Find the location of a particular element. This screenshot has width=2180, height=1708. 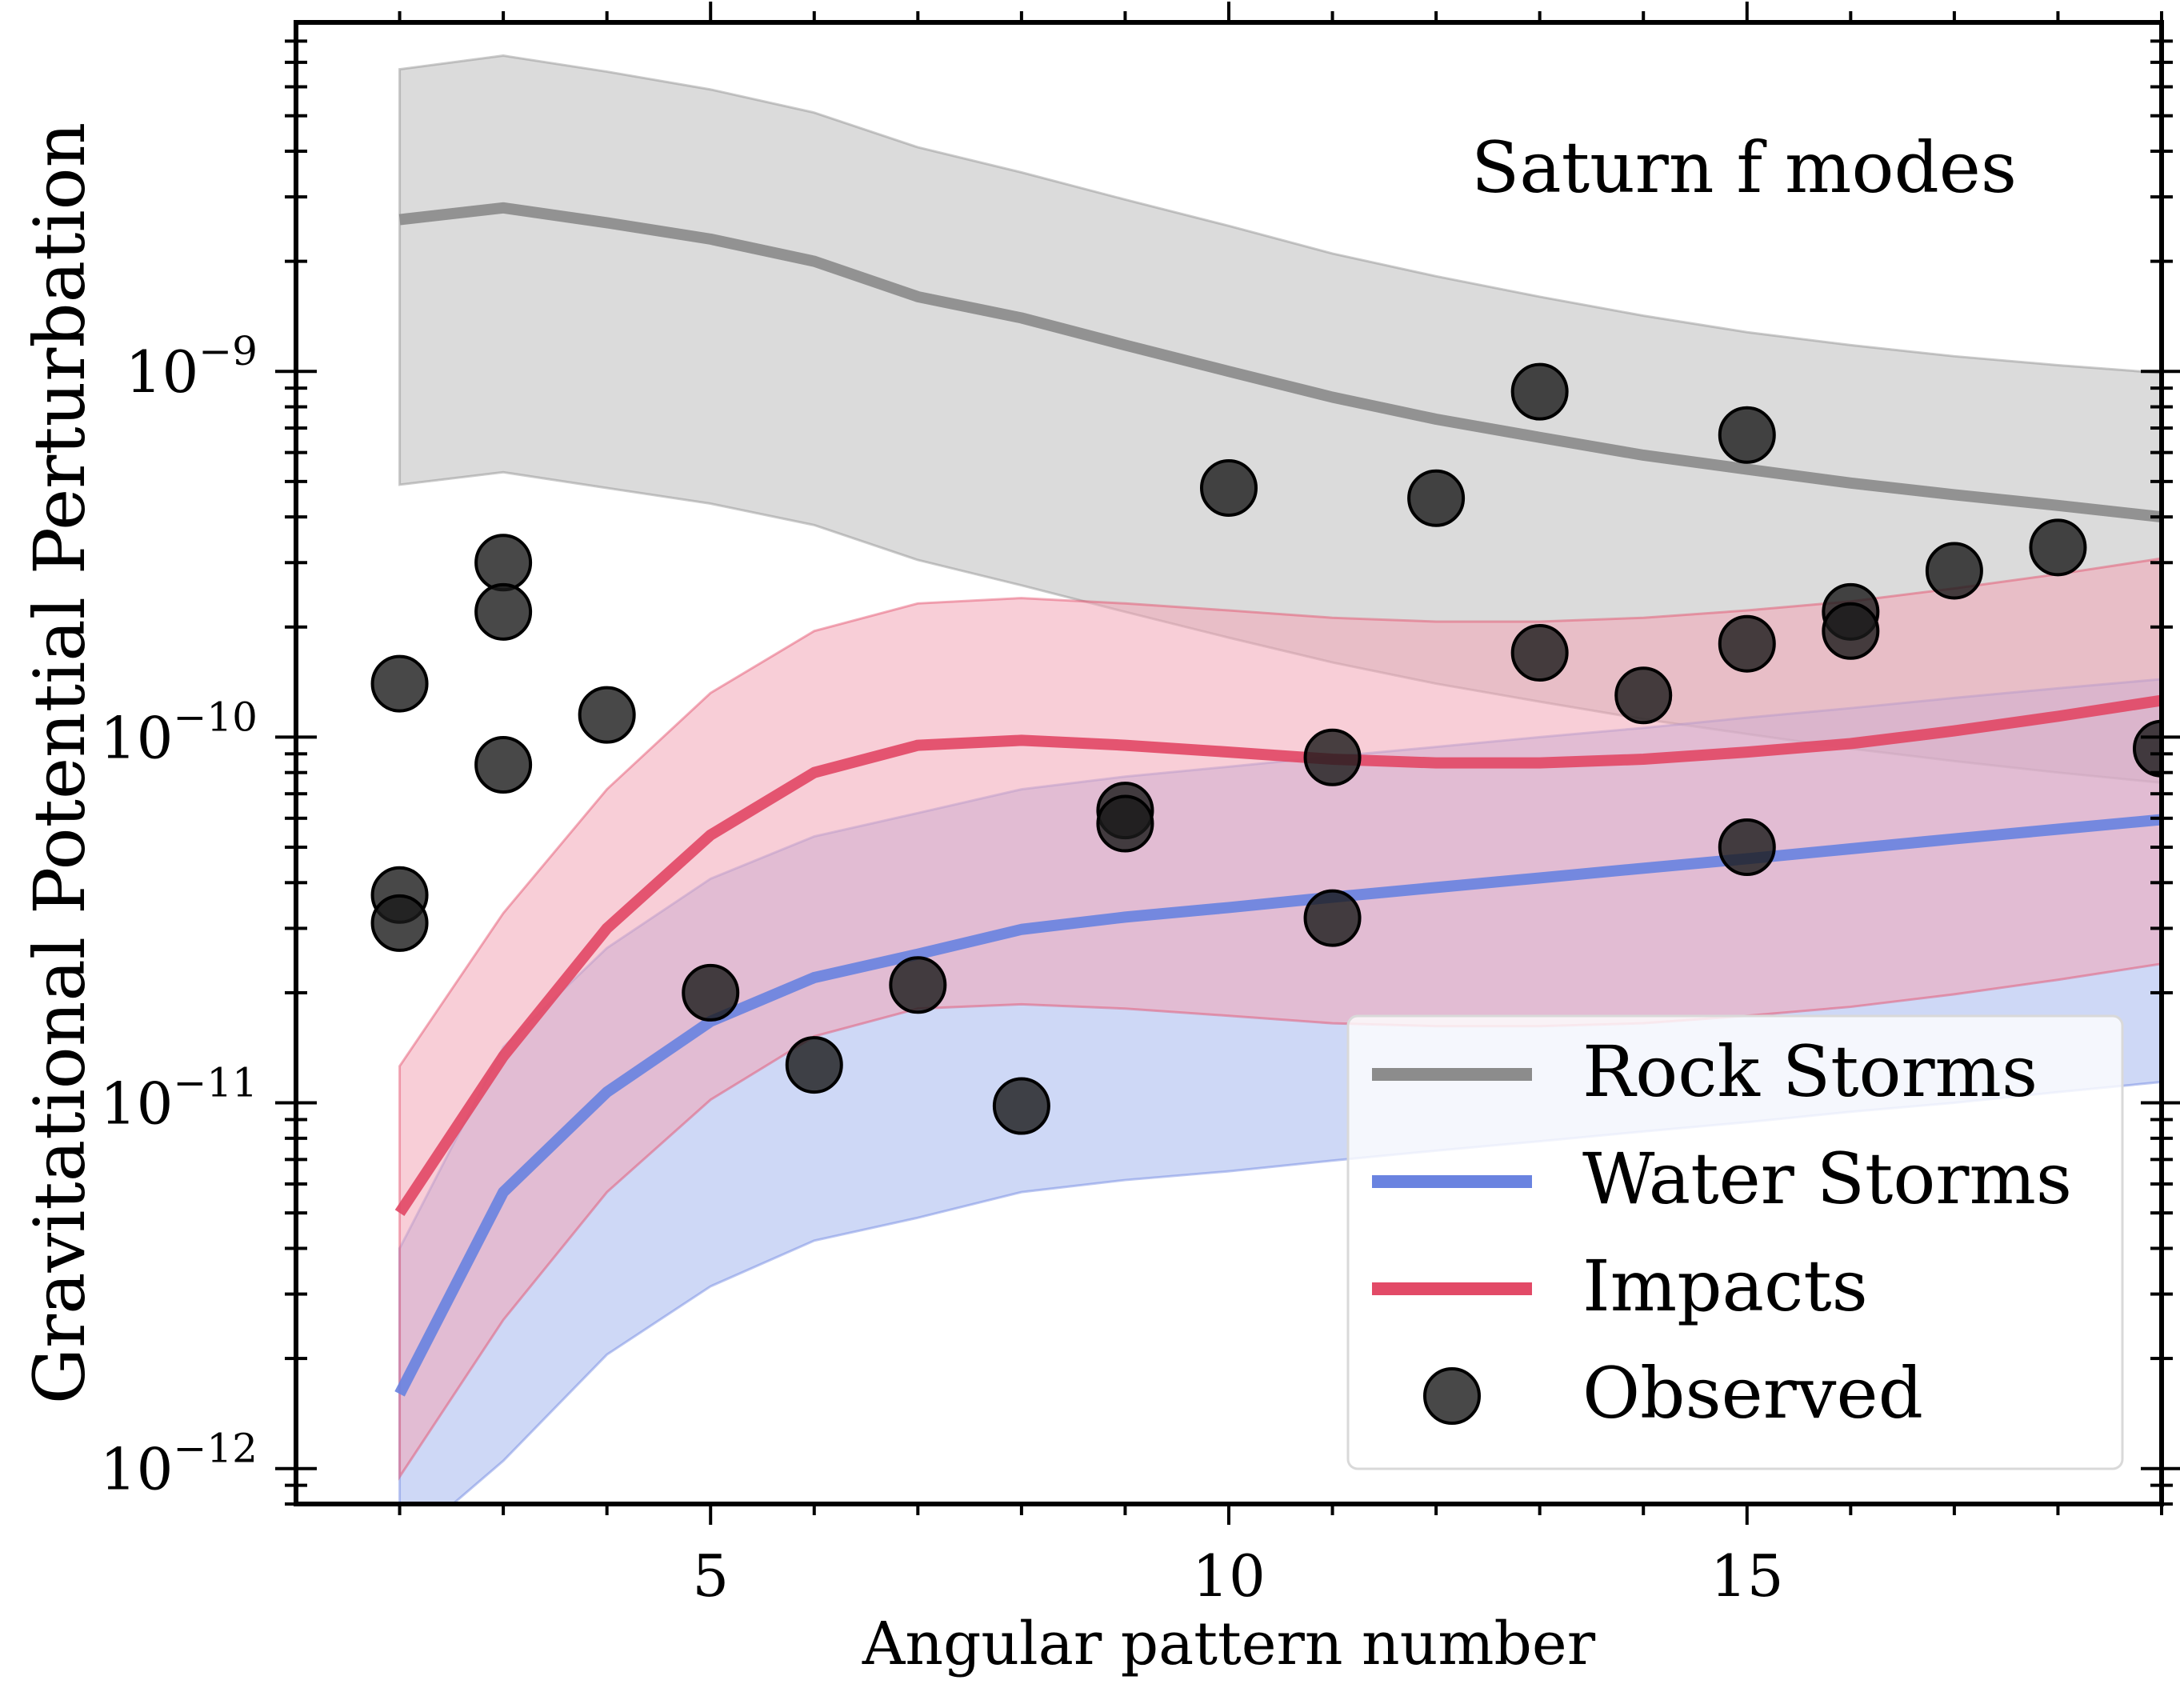

x-tick-label: 10 is located at coordinates (1229, 1576).